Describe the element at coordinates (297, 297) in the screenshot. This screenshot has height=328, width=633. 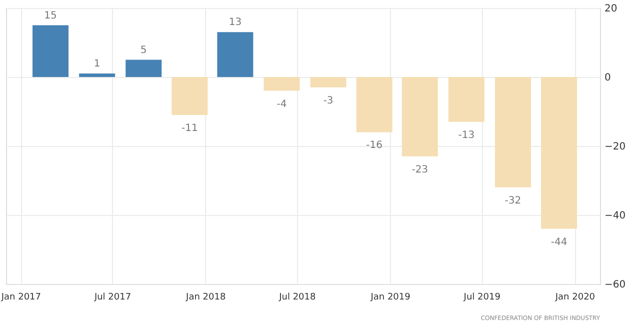
I see `x-tick-label: Jul 2018` at that location.